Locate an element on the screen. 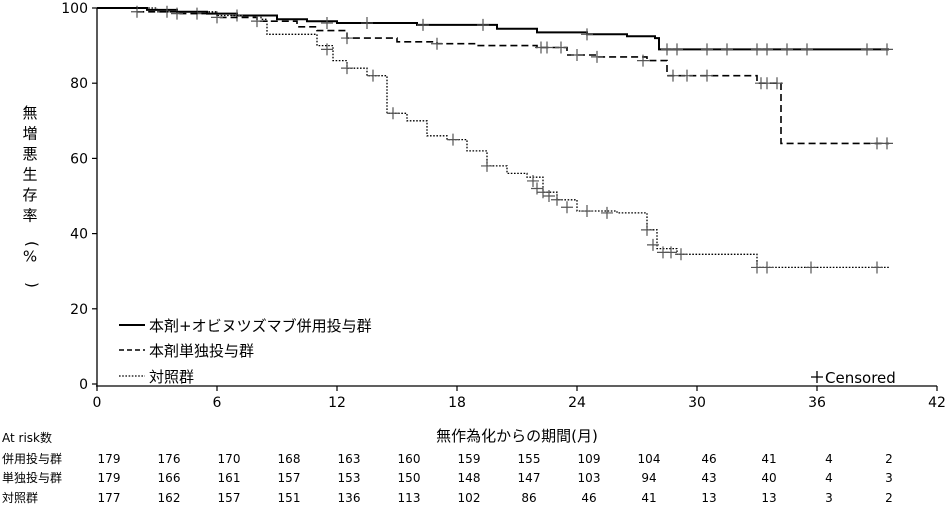 The width and height of the screenshot is (949, 506). at-risk-value: 151 is located at coordinates (289, 498).